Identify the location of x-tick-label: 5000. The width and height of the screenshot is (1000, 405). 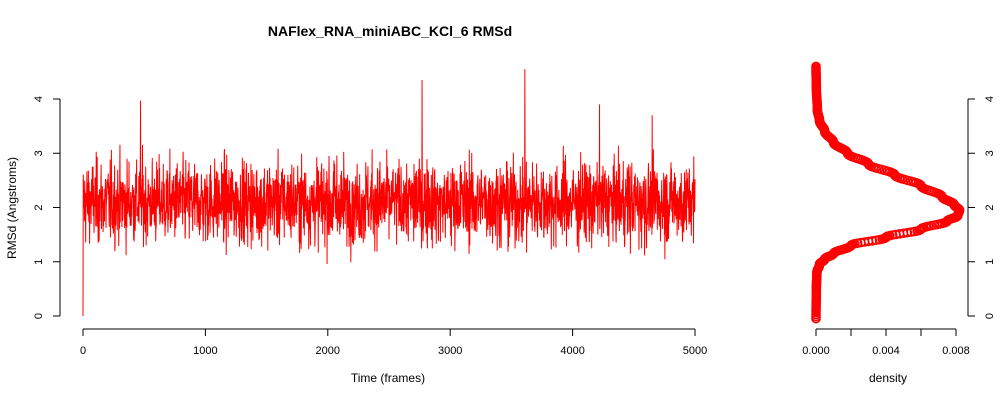
(695, 351).